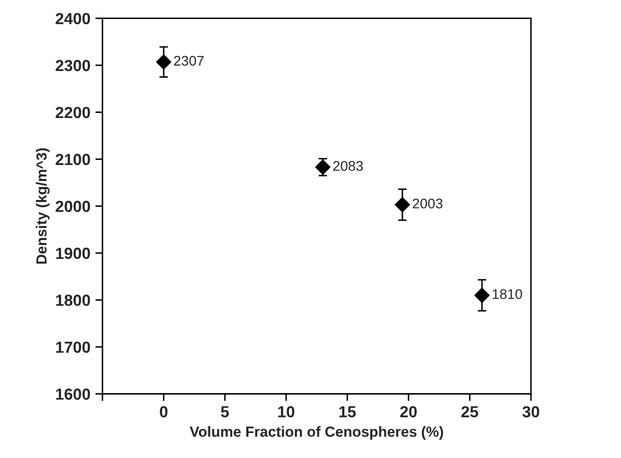 Image resolution: width=621 pixels, height=458 pixels. What do you see at coordinates (73, 253) in the screenshot?
I see `y-tick-label: 1900` at bounding box center [73, 253].